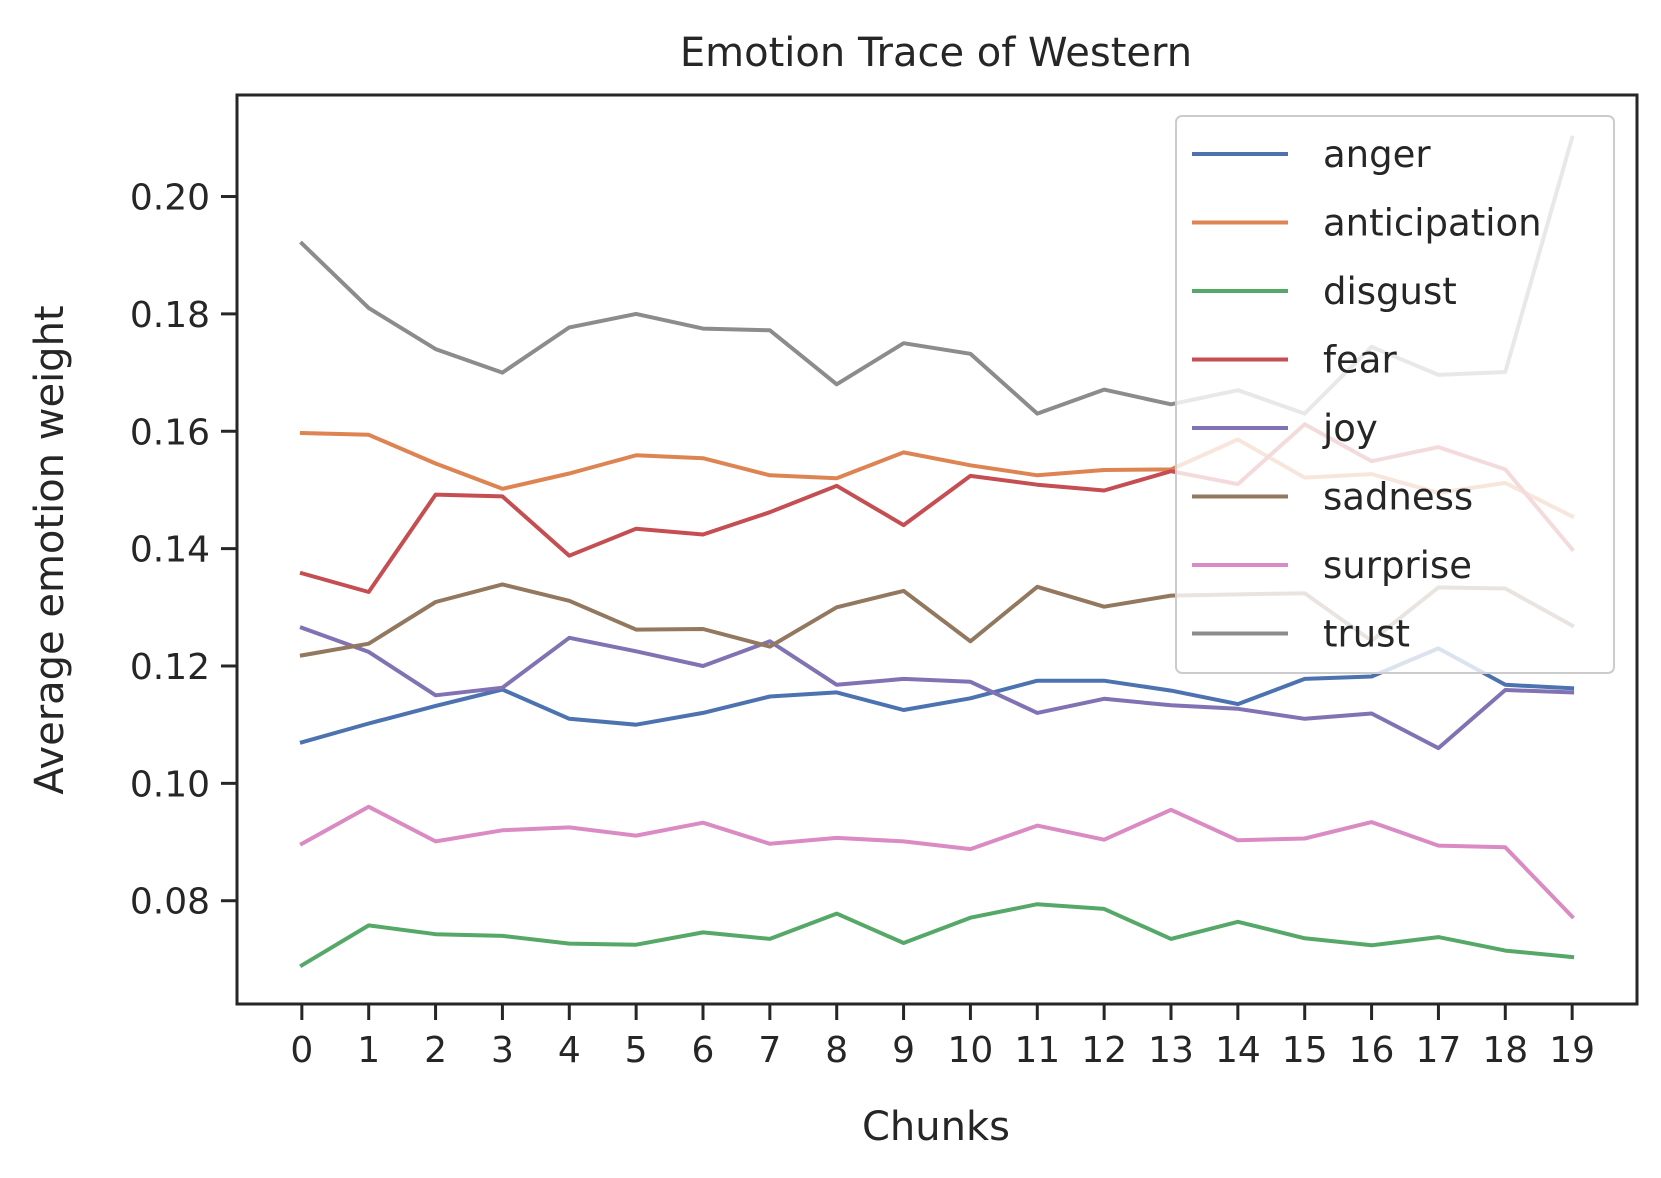  Describe the element at coordinates (936, 1127) in the screenshot. I see `x-axis-title: Chunks` at that location.